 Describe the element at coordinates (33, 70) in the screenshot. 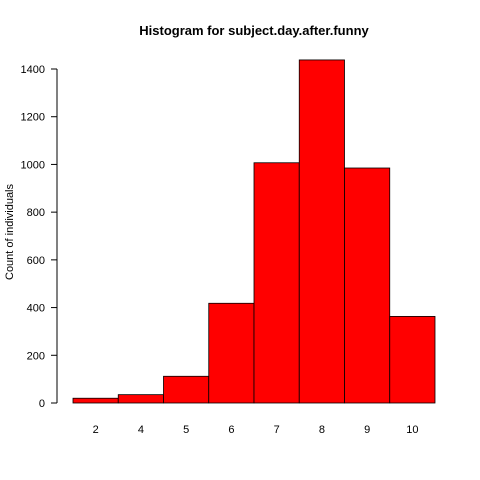

I see `y-tick-label-1400: 1400` at that location.